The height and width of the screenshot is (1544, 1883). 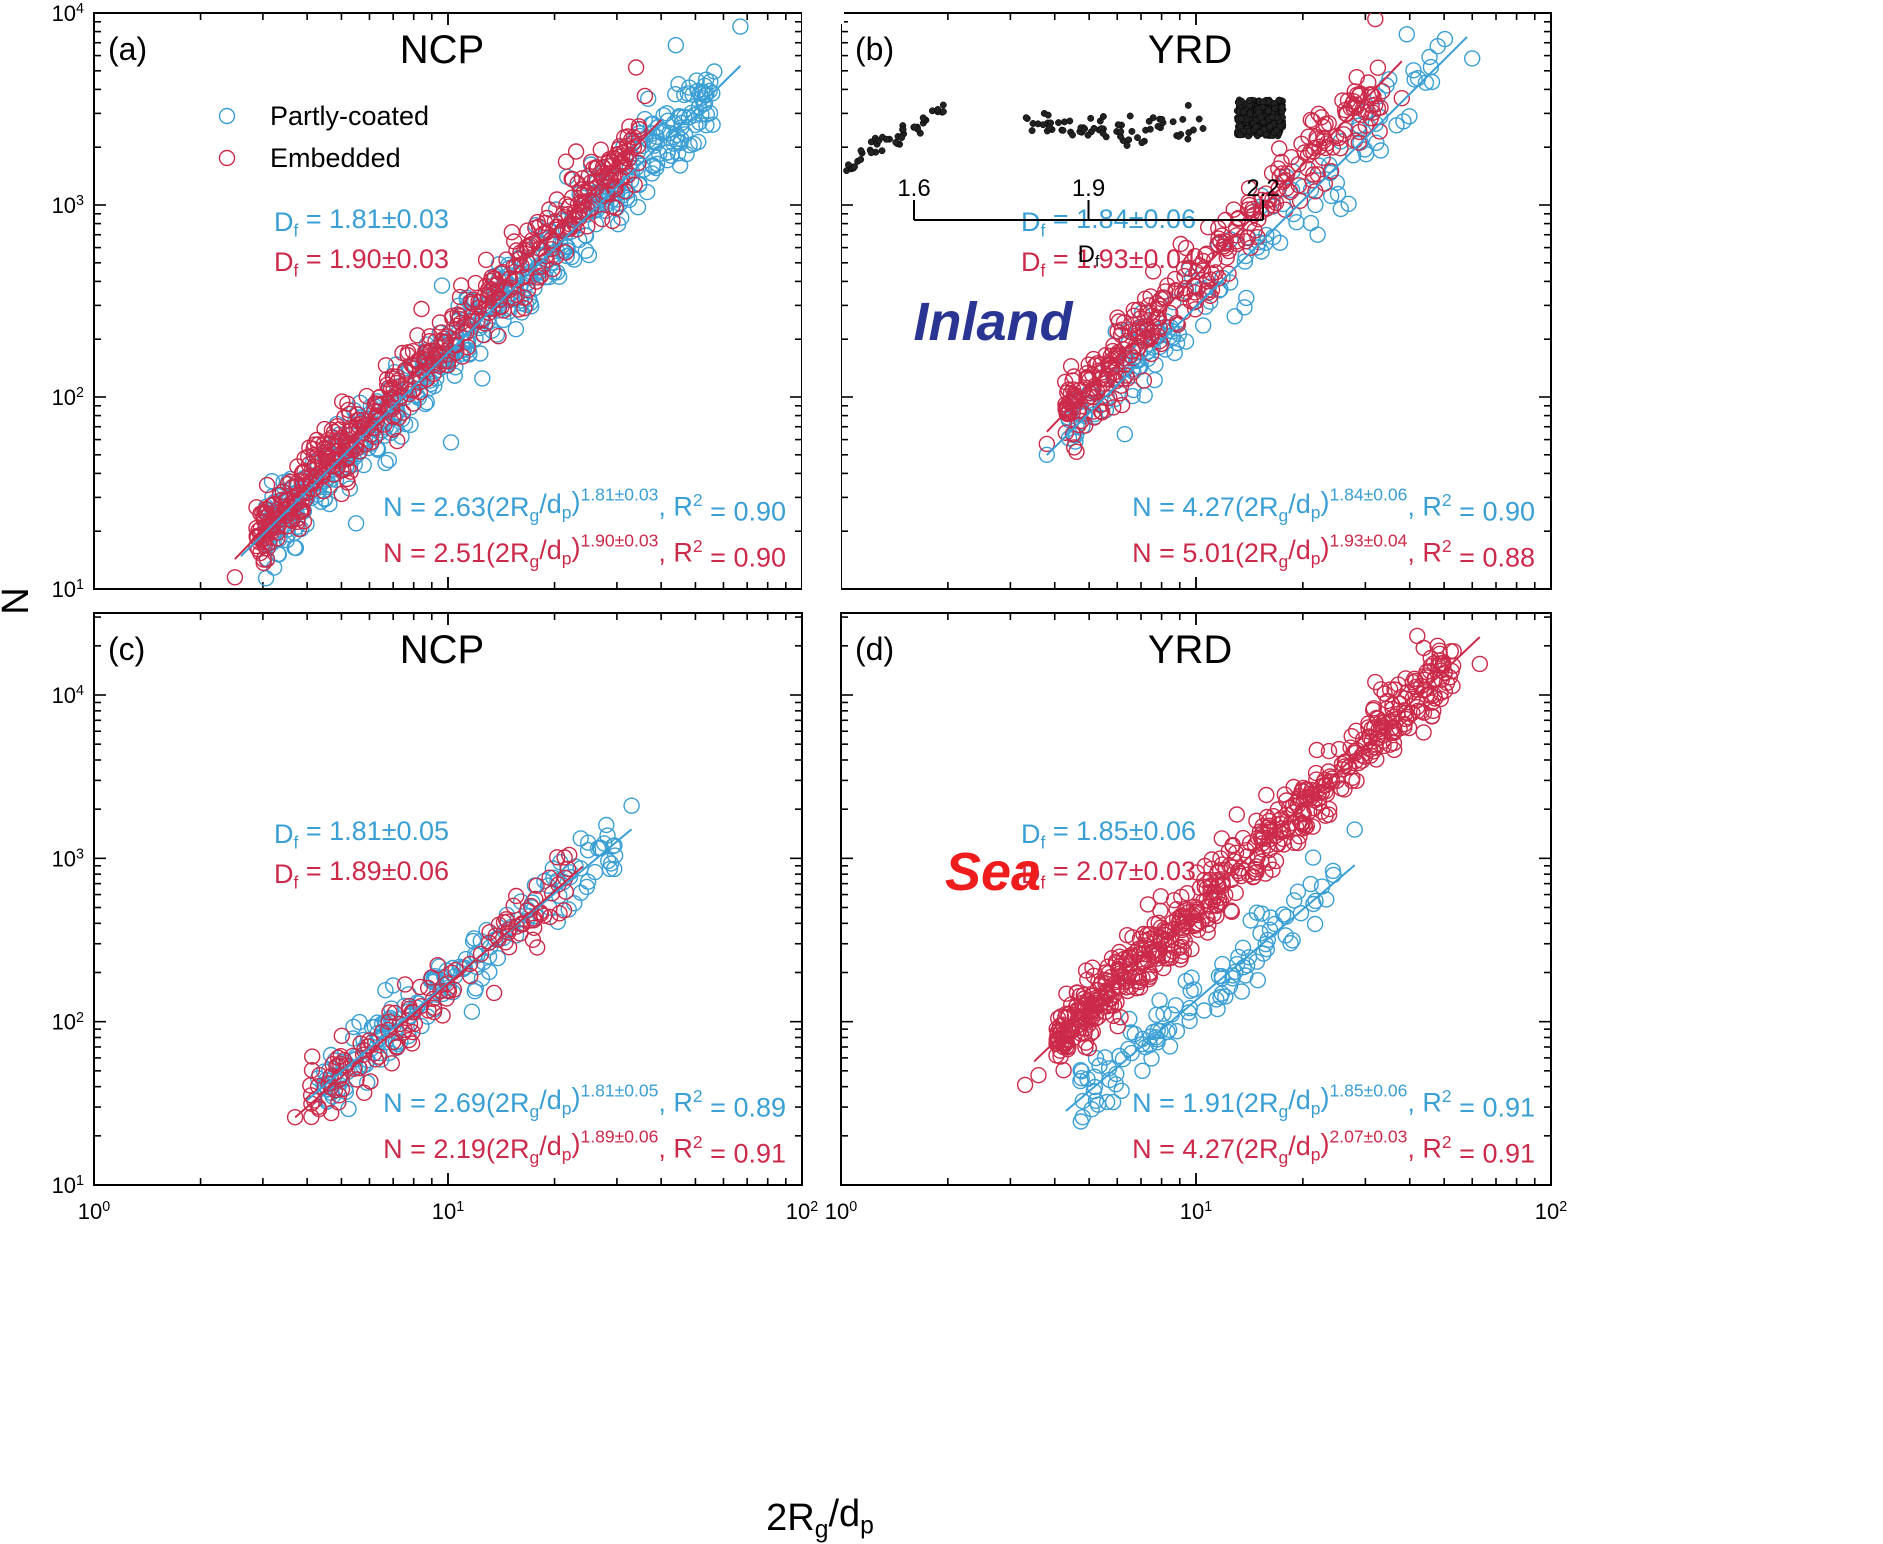 What do you see at coordinates (1088, 188) in the screenshot?
I see `inset-tick-label: 1.9` at bounding box center [1088, 188].